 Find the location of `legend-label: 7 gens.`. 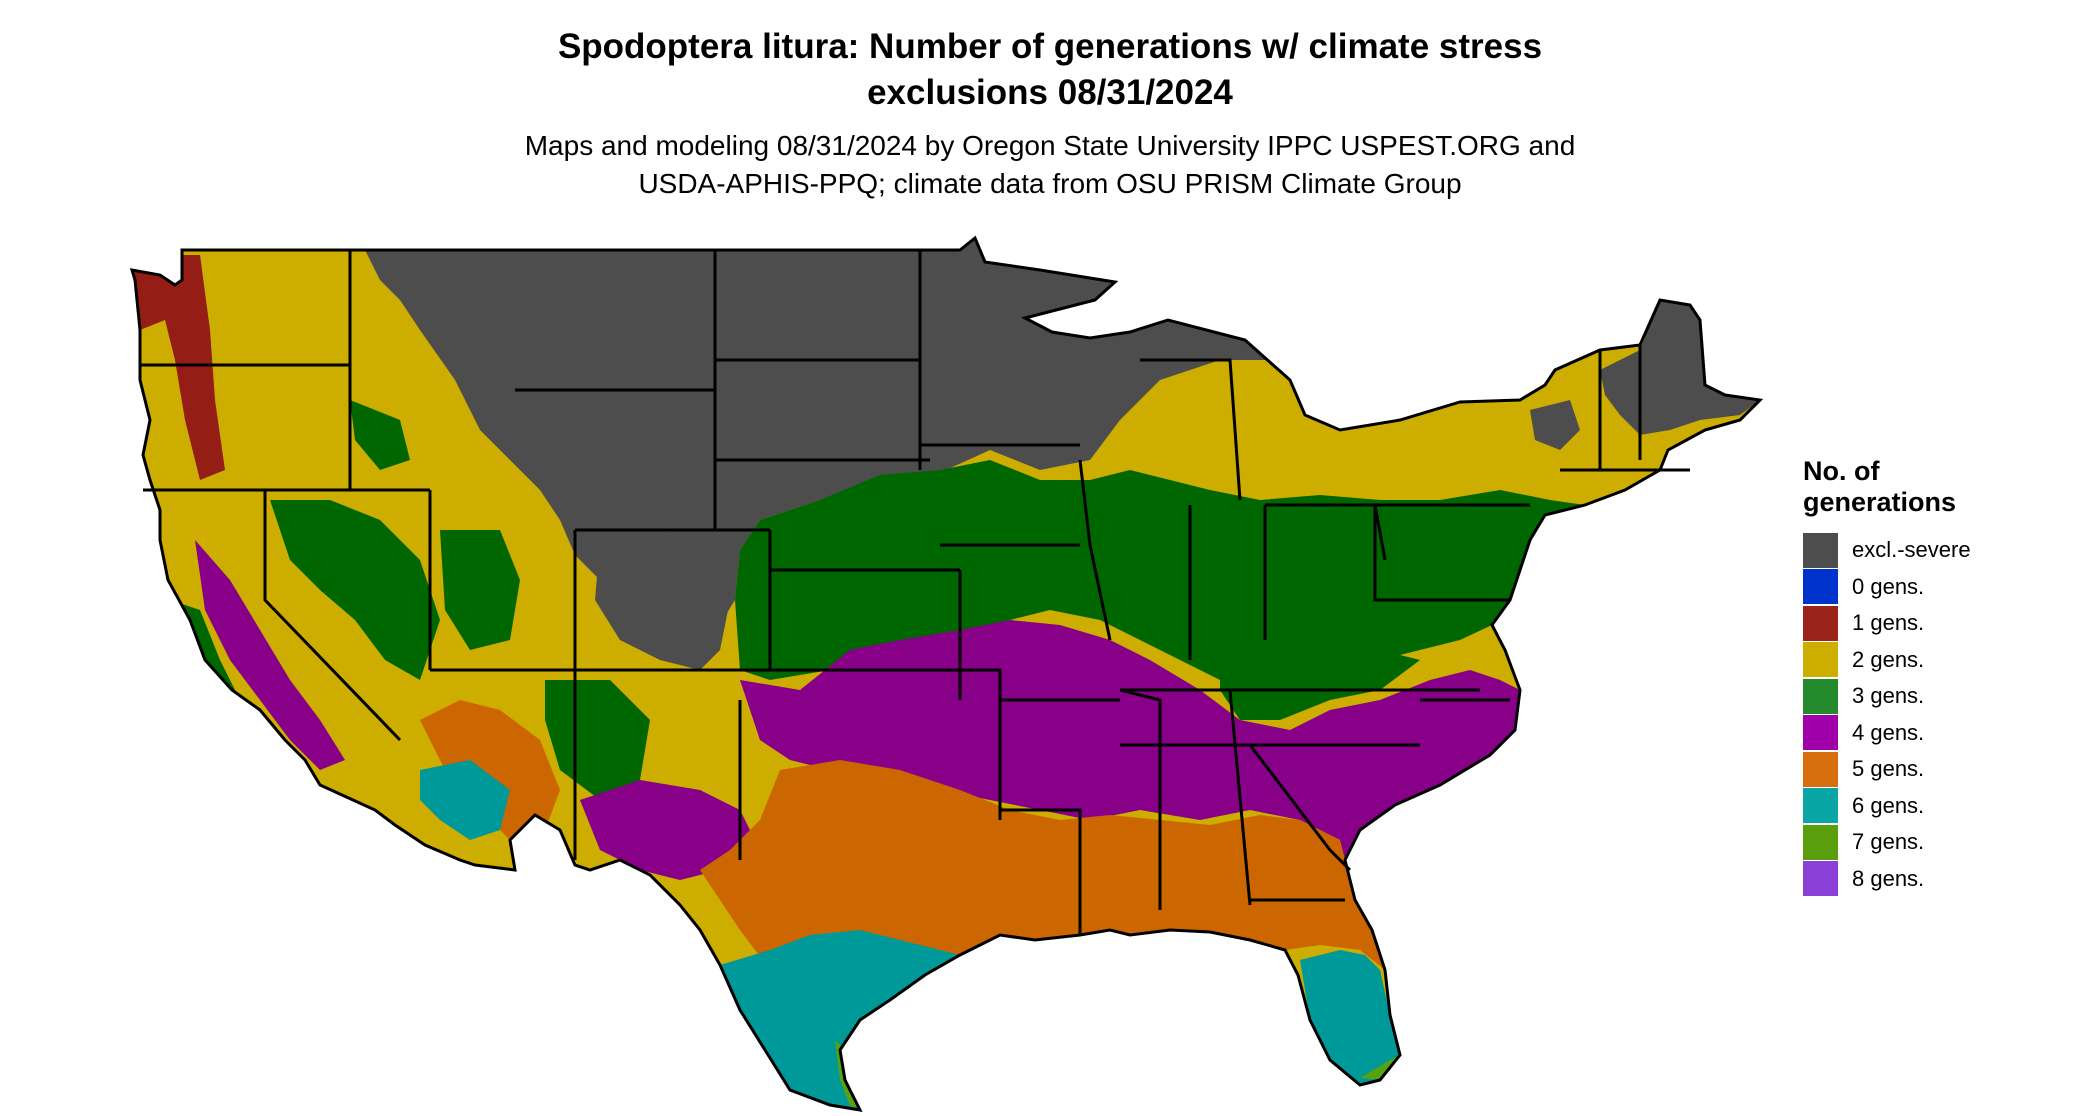

legend-label: 7 gens. is located at coordinates (1888, 842).